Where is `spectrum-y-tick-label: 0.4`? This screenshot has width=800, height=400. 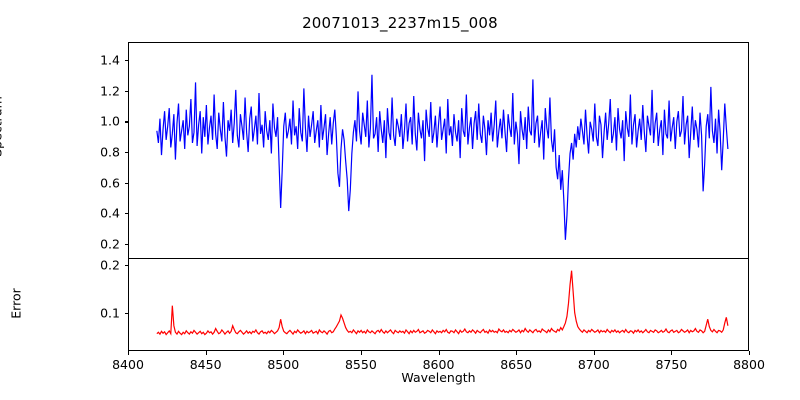
spectrum-y-tick-label: 0.4 is located at coordinates (110, 213).